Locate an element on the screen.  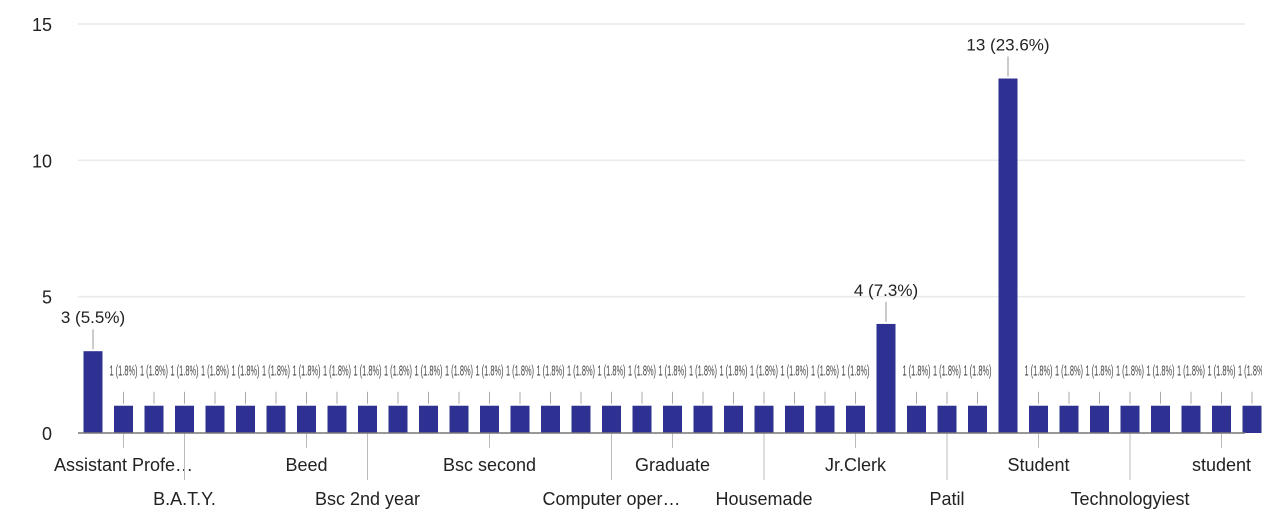
x-tick-label: Bsc second is located at coordinates (489, 465).